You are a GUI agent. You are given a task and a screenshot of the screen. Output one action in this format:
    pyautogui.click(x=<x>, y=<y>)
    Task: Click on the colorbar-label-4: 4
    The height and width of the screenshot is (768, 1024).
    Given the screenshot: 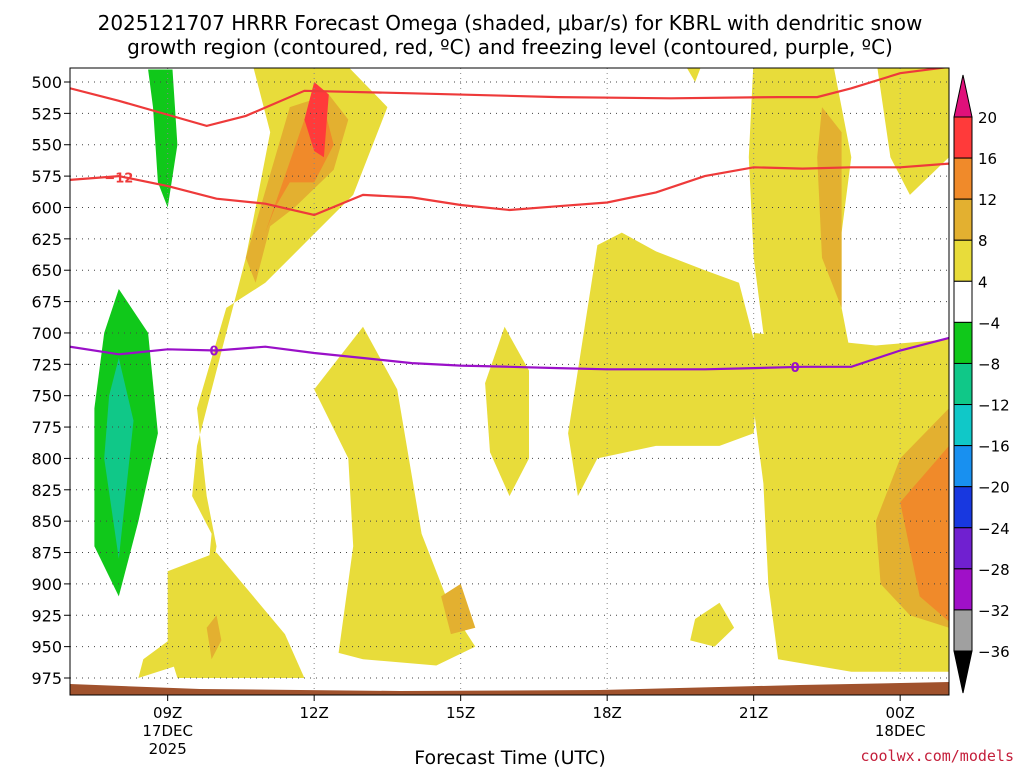 What is the action you would take?
    pyautogui.click(x=983, y=282)
    